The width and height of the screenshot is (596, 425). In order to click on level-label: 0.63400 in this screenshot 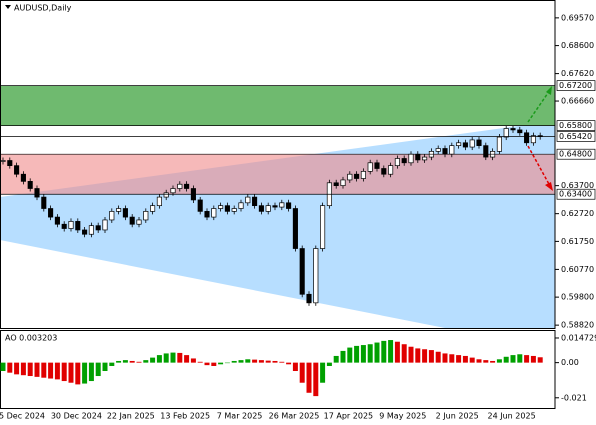, I will do `click(575, 194)`.